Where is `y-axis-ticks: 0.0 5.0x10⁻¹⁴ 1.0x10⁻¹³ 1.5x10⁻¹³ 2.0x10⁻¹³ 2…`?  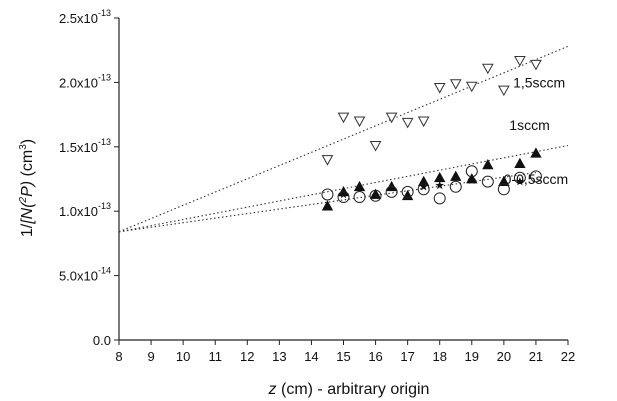 y-axis-ticks: 0.0 5.0x10⁻¹⁴ 1.0x10⁻¹³ 1.5x10⁻¹³ 2.0x10⁻¹³ 2… is located at coordinates (89, 178).